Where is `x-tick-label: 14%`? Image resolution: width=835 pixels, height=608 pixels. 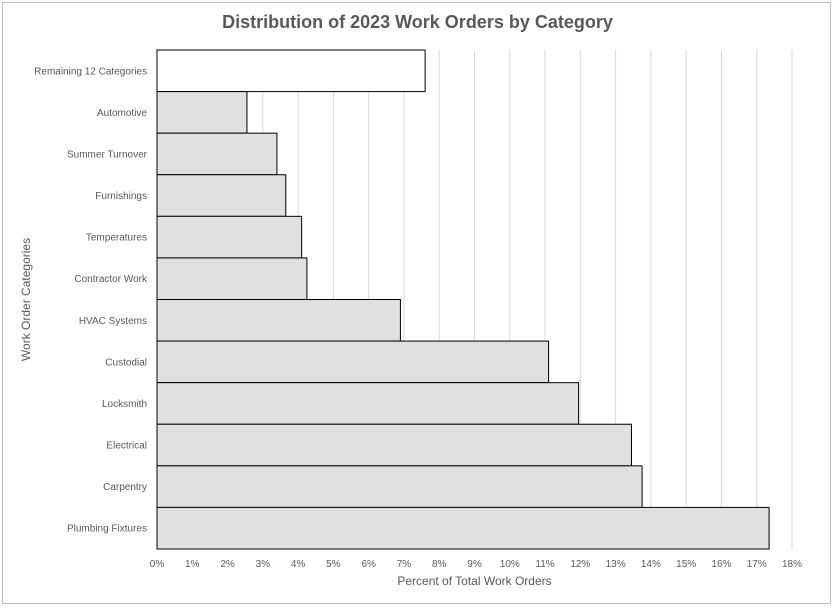 x-tick-label: 14% is located at coordinates (651, 564).